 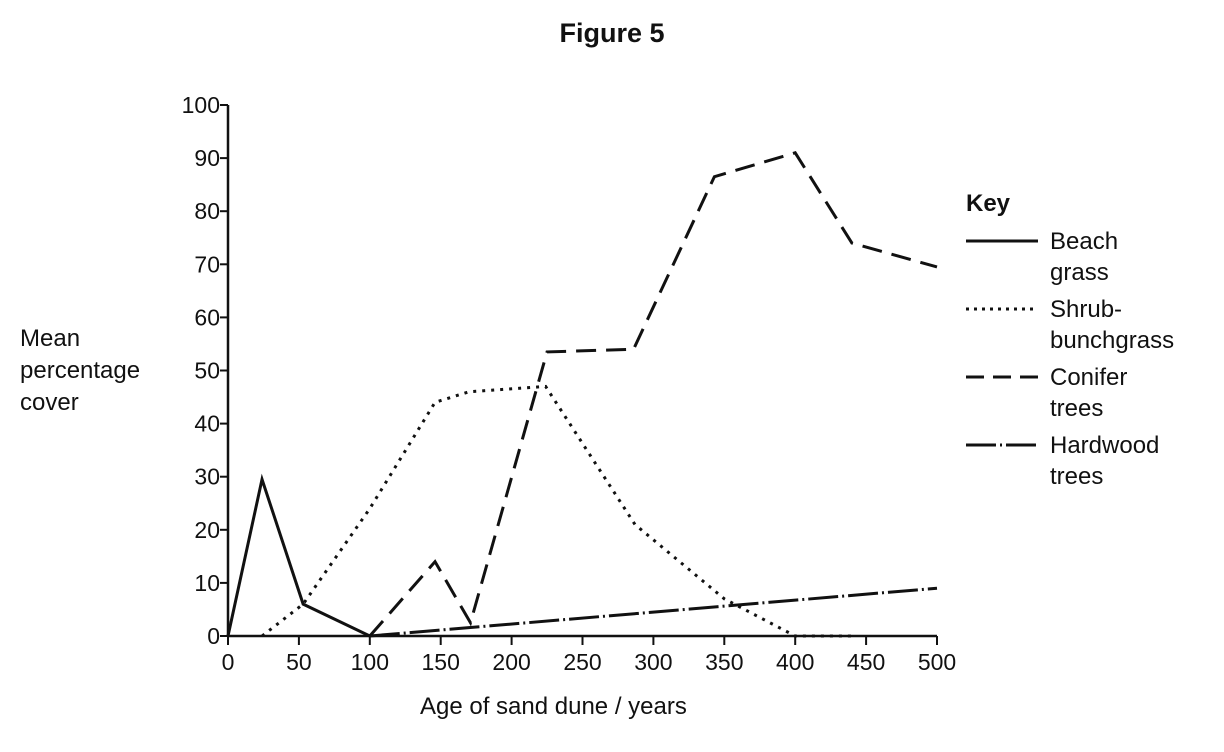 What do you see at coordinates (50, 338) in the screenshot?
I see `y-axis-label-line: Mean` at bounding box center [50, 338].